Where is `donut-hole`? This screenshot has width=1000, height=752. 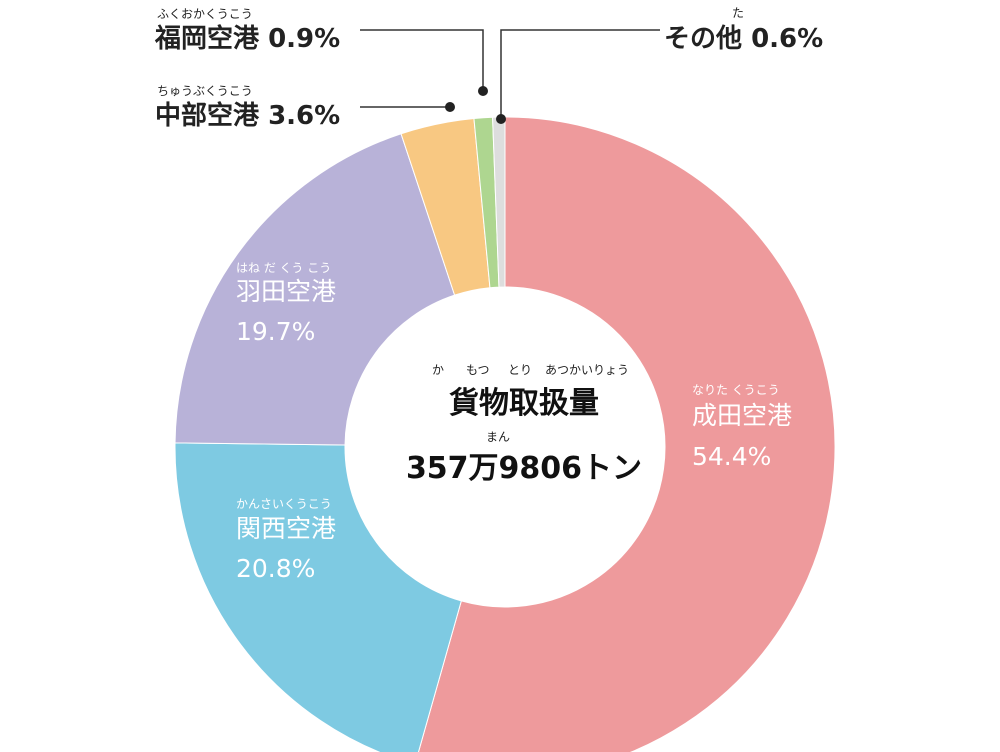
donut-hole is located at coordinates (505, 447).